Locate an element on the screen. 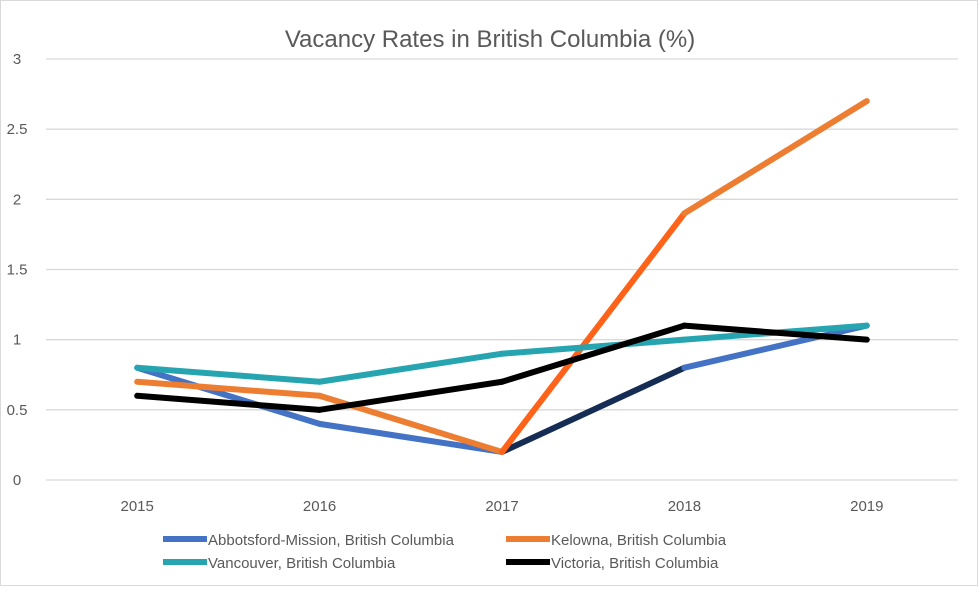 This screenshot has width=978, height=590. x-tick-label: 2015 is located at coordinates (137, 506).